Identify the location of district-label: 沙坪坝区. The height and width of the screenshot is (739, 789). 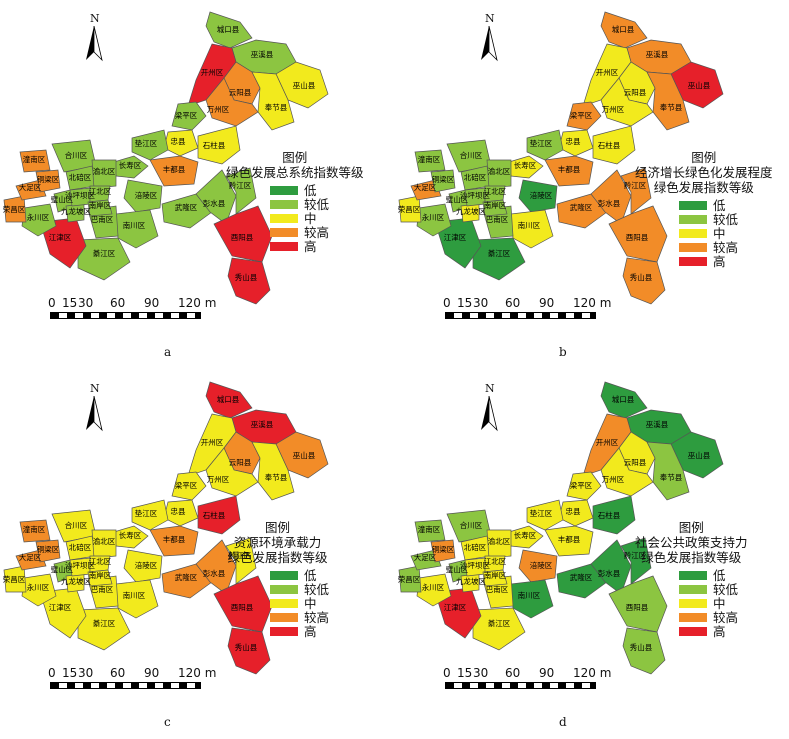
(475, 565).